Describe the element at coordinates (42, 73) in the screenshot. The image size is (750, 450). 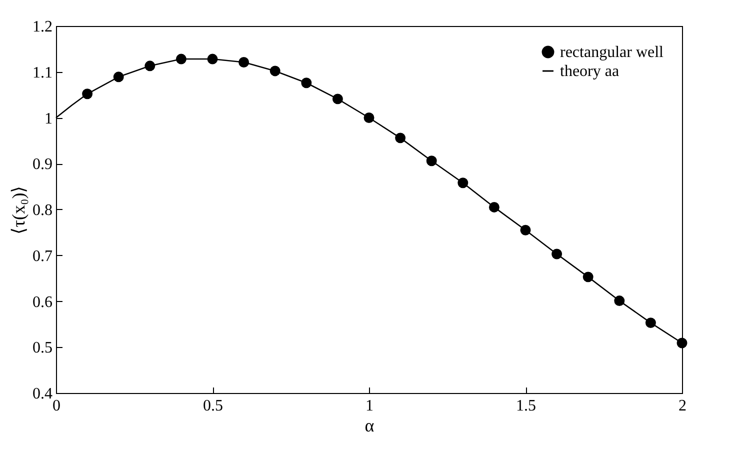
I see `y-tick-label: 1.1` at that location.